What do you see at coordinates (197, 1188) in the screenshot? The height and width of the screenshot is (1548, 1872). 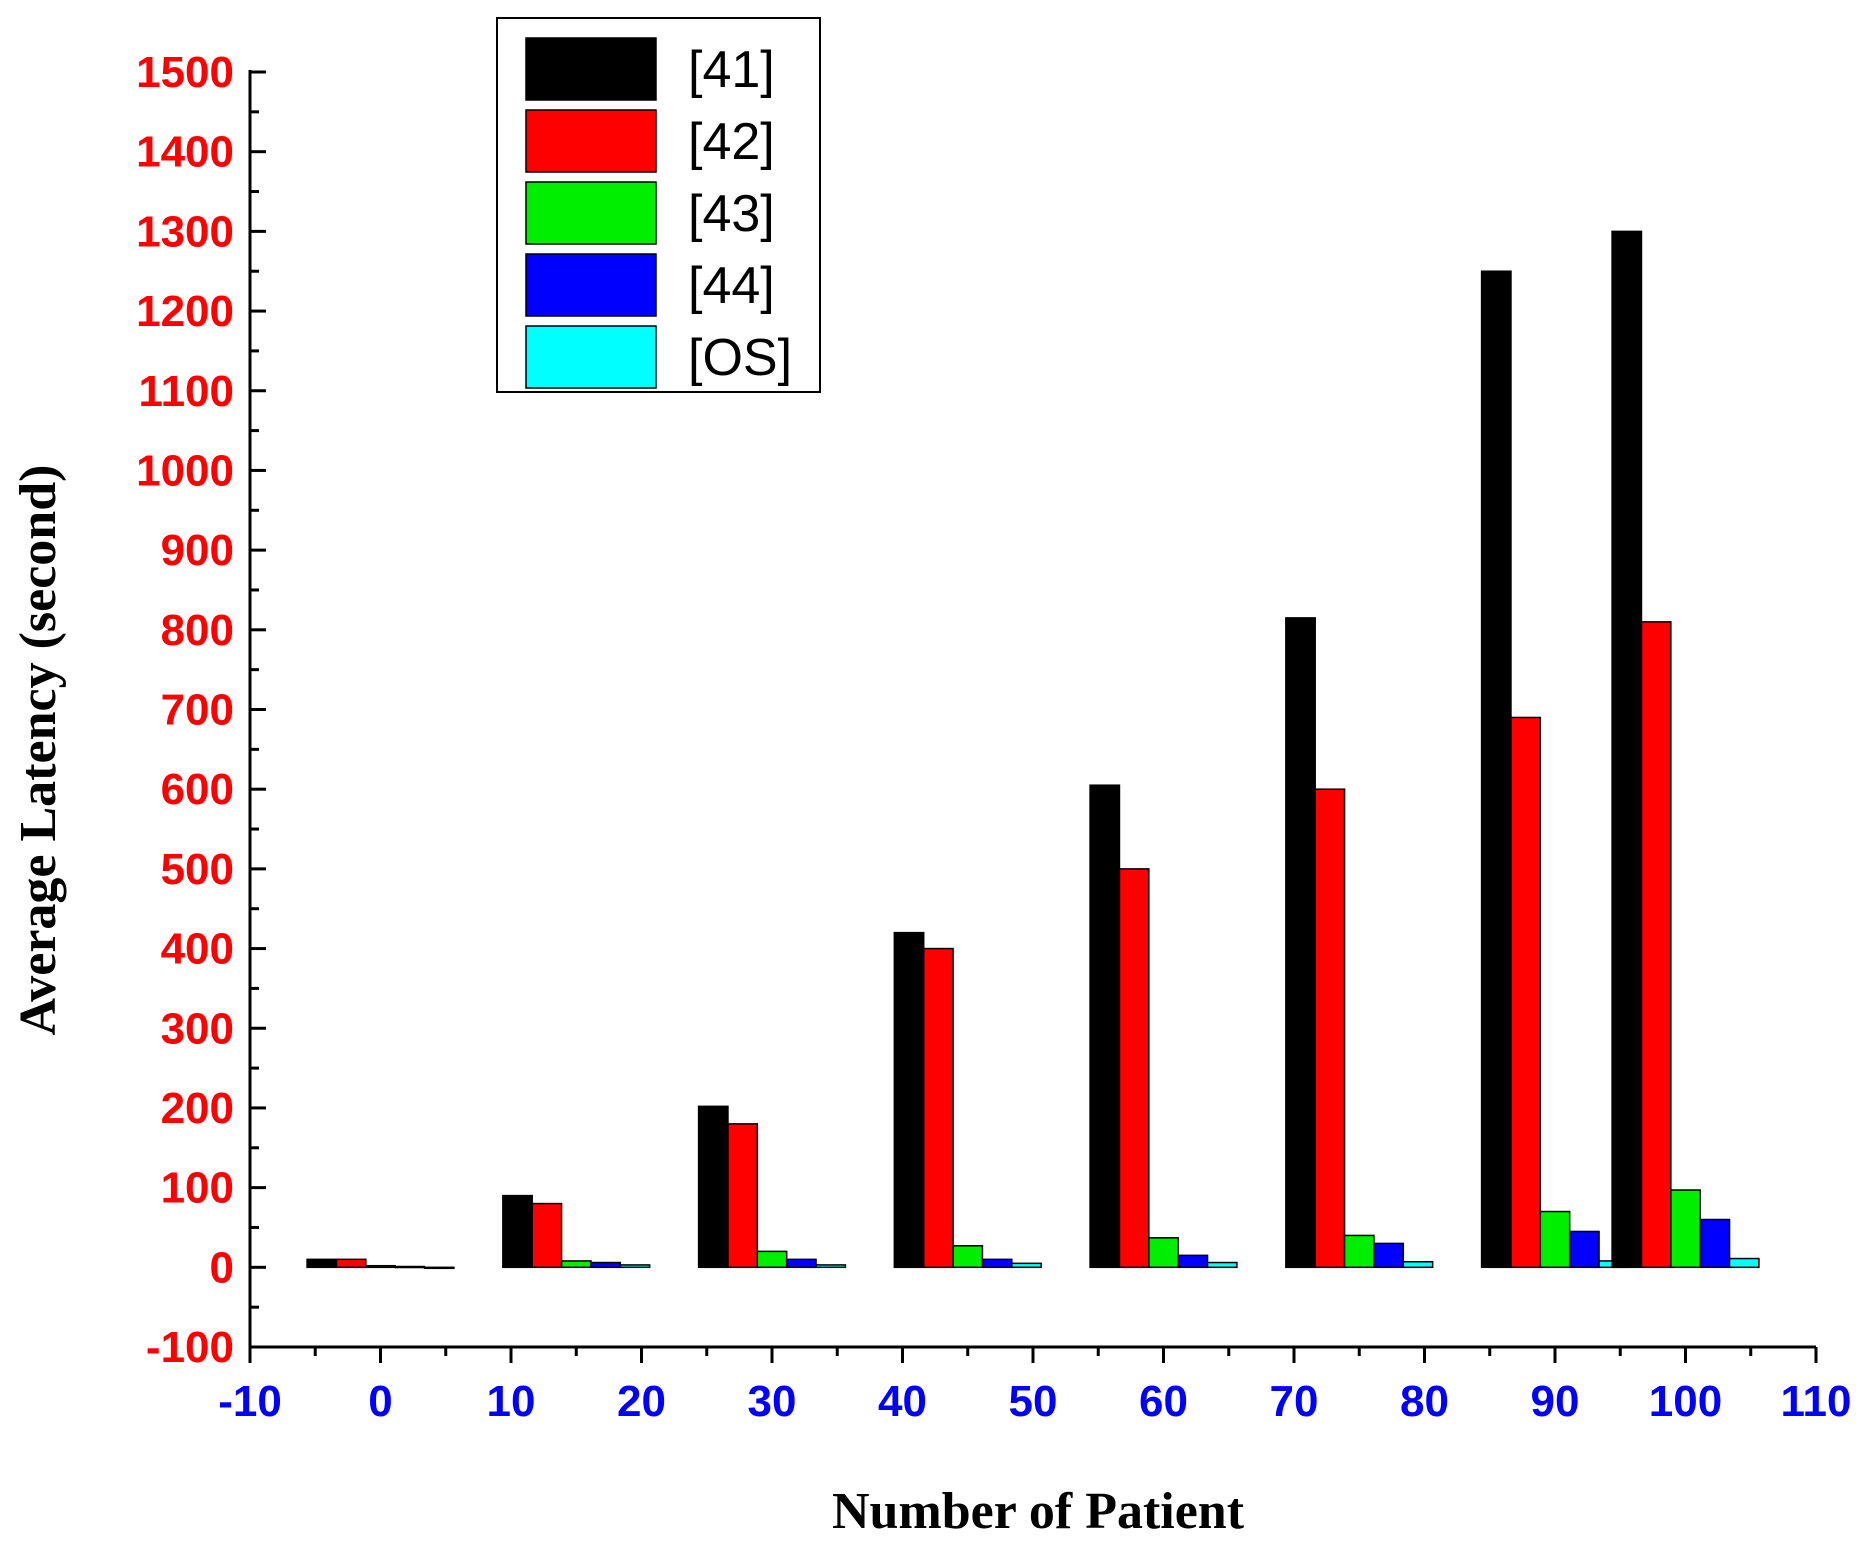 I see `y-tick-label: 100` at bounding box center [197, 1188].